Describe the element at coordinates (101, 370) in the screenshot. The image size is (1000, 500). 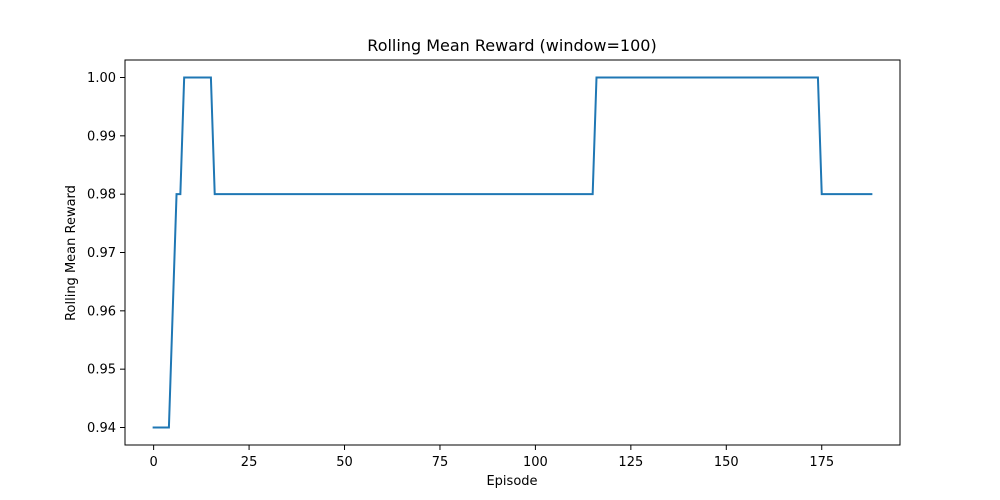
I see `y-tick-label: 0.95` at that location.